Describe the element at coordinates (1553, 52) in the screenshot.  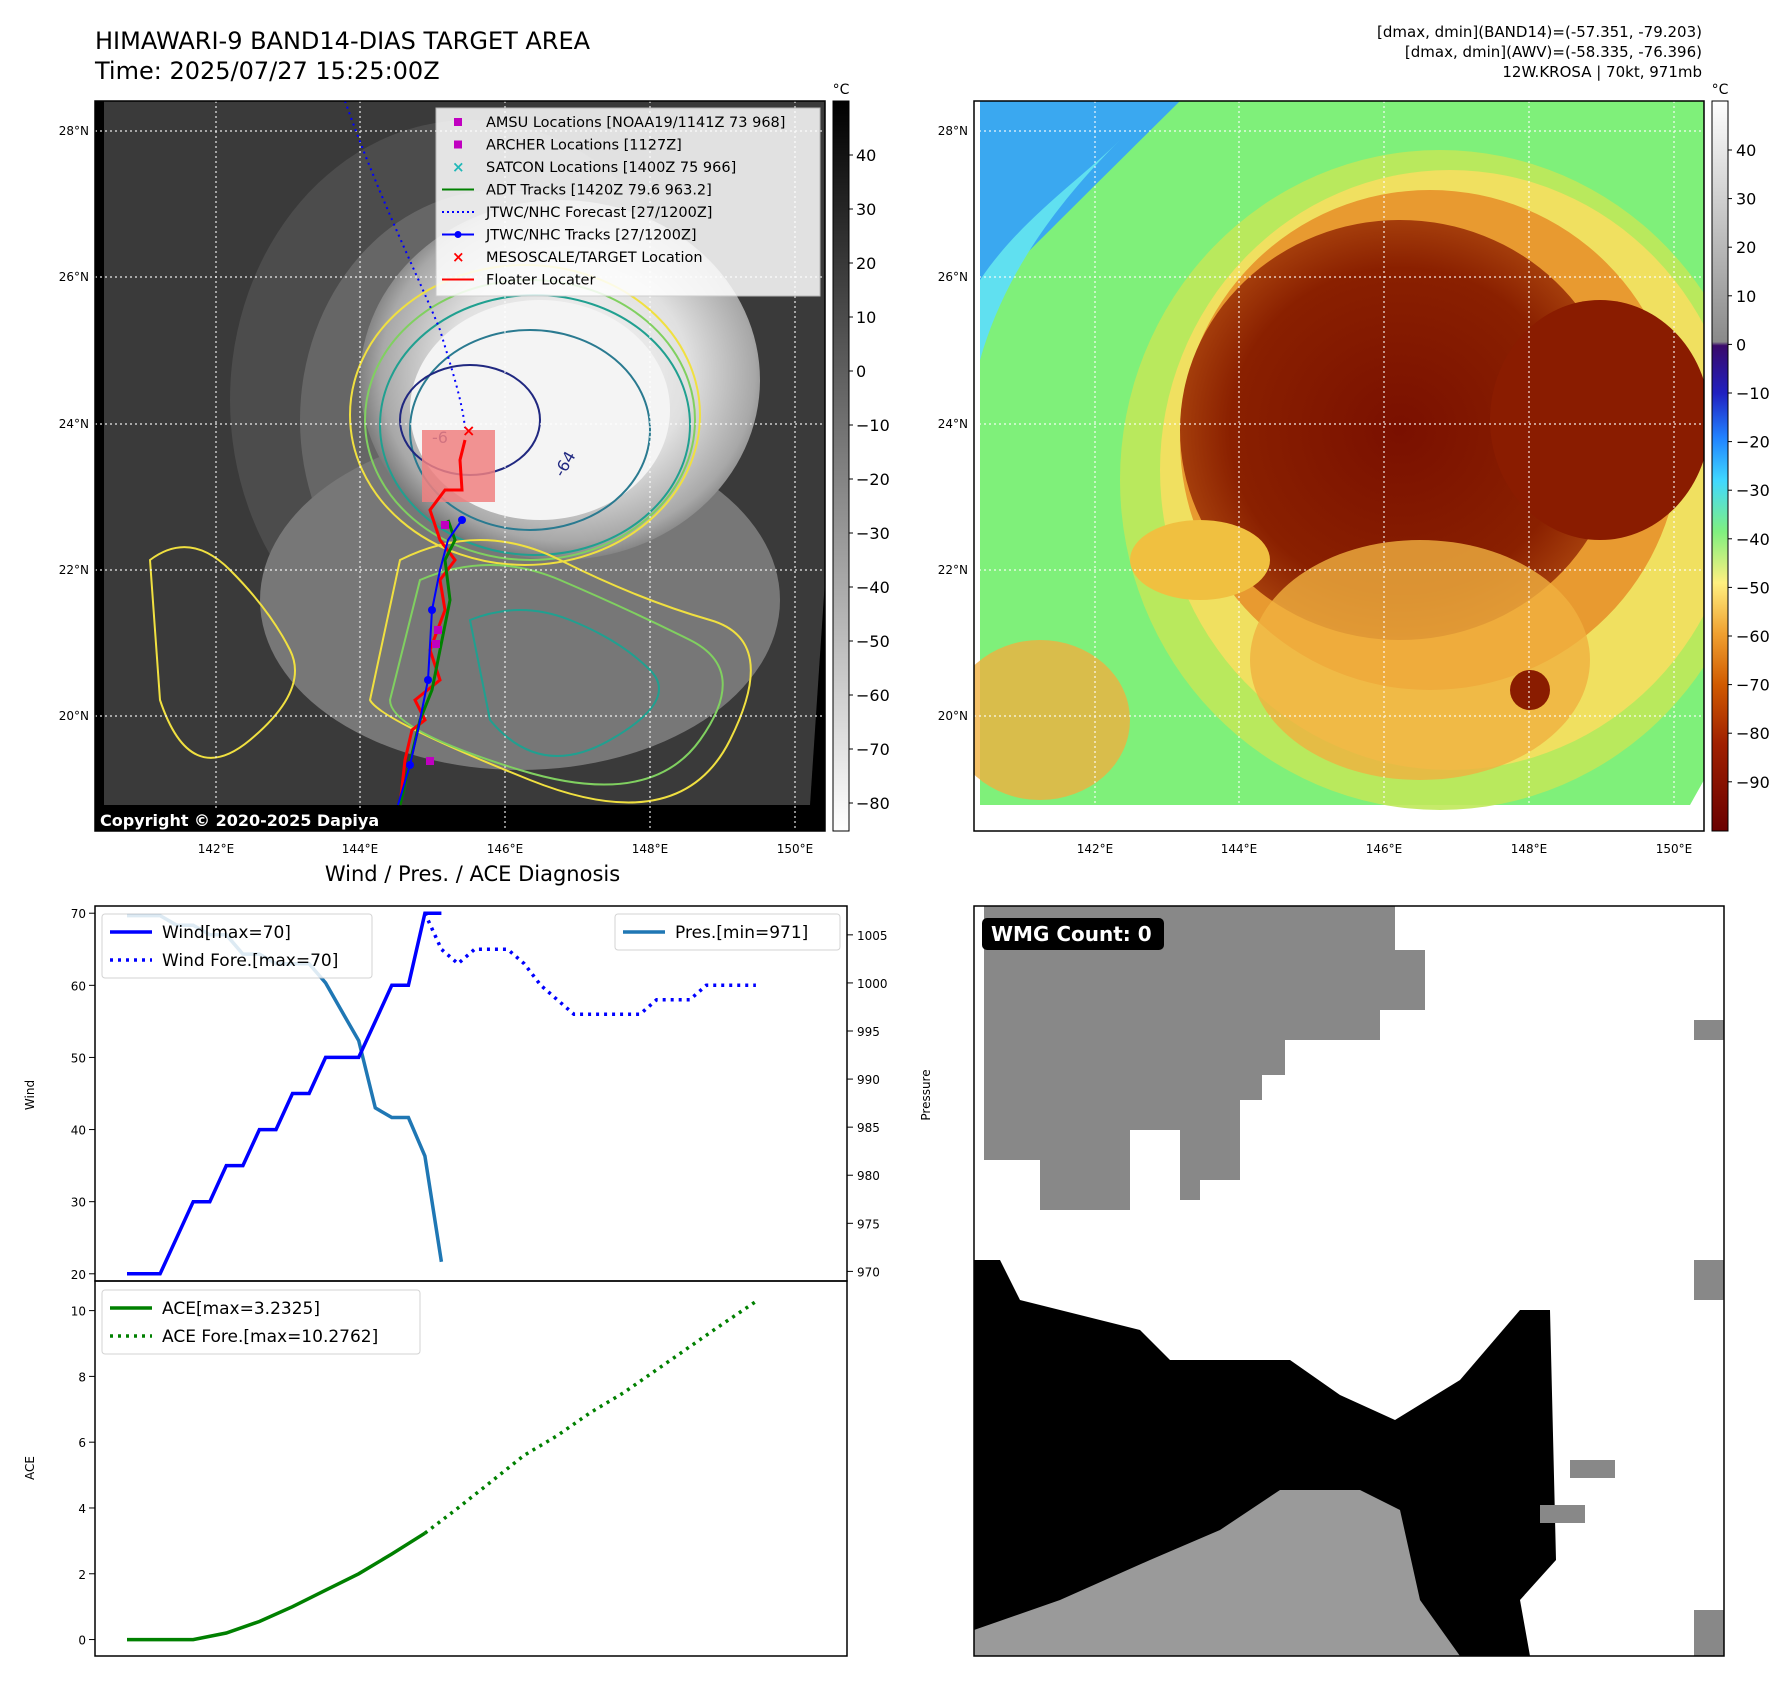
I see `info-line-2: [dmax, dmin](AWV)=(-58.335, -76.396)` at that location.